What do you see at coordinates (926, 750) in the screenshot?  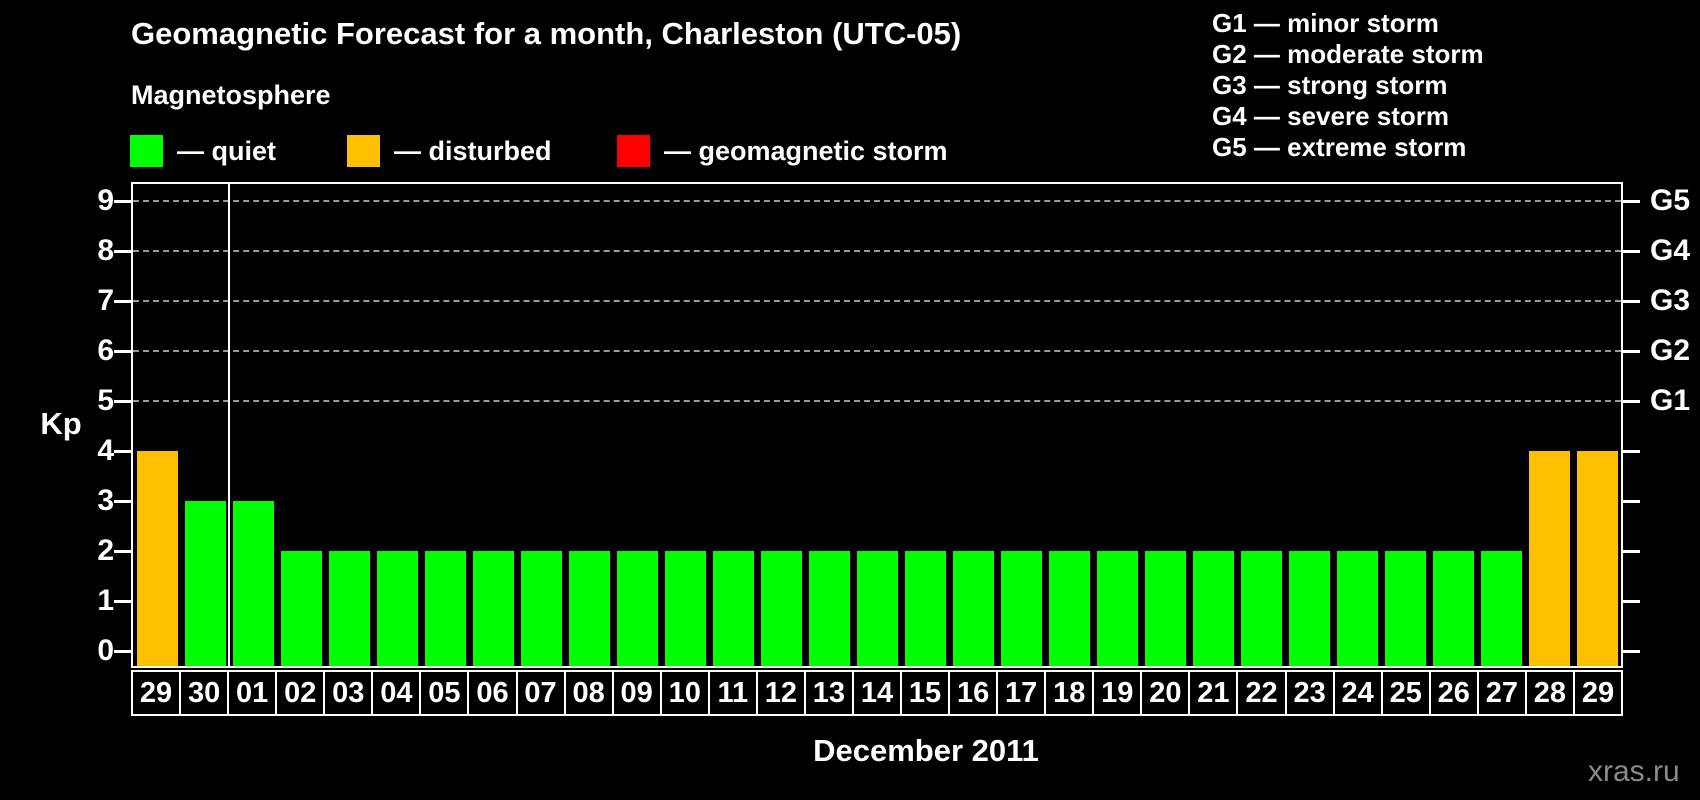 I see `x-axis-title: December 2011` at bounding box center [926, 750].